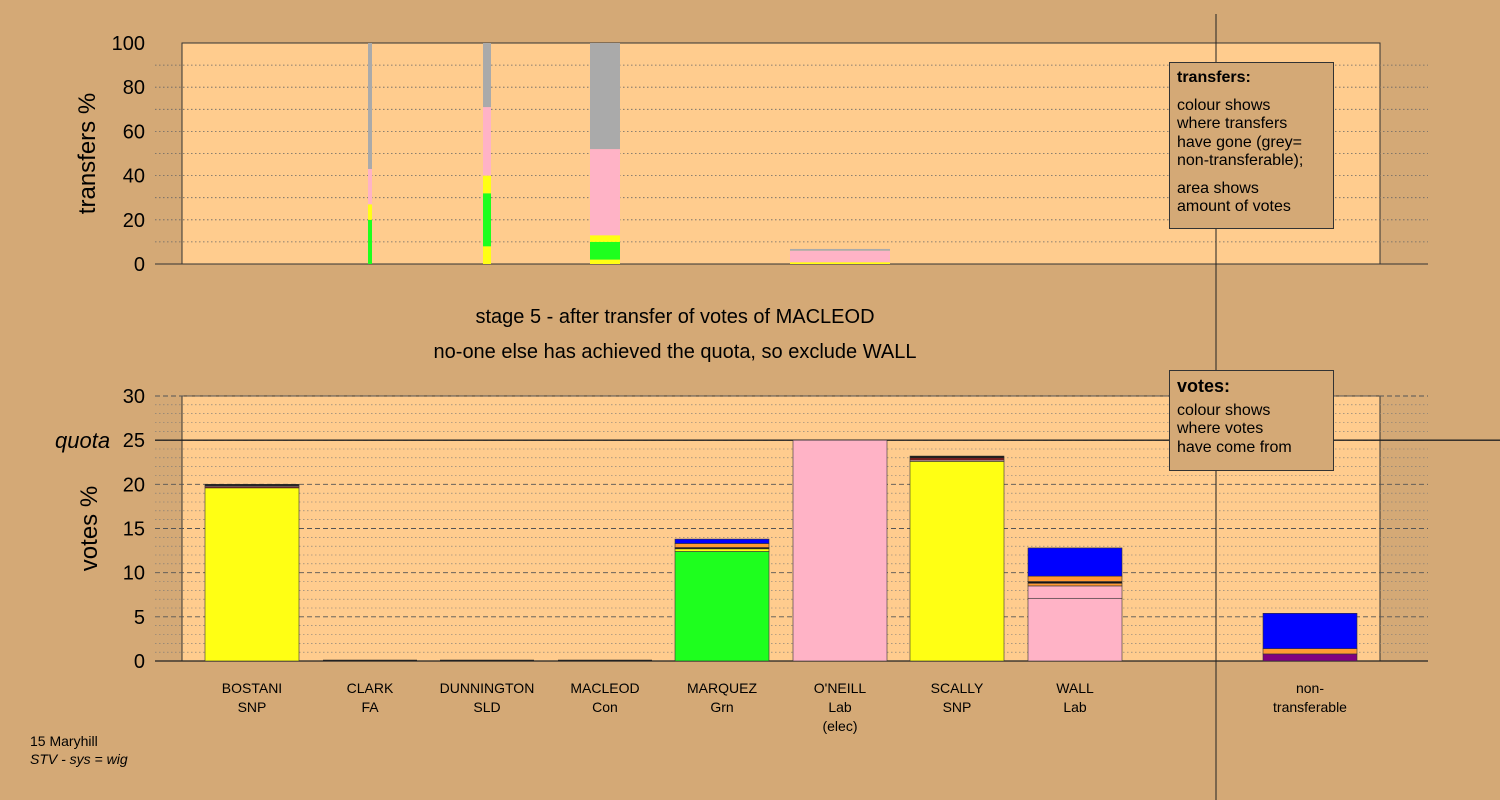 This screenshot has width=1500, height=800. I want to click on transfers-legend-line: where transfers, so click(1232, 123).